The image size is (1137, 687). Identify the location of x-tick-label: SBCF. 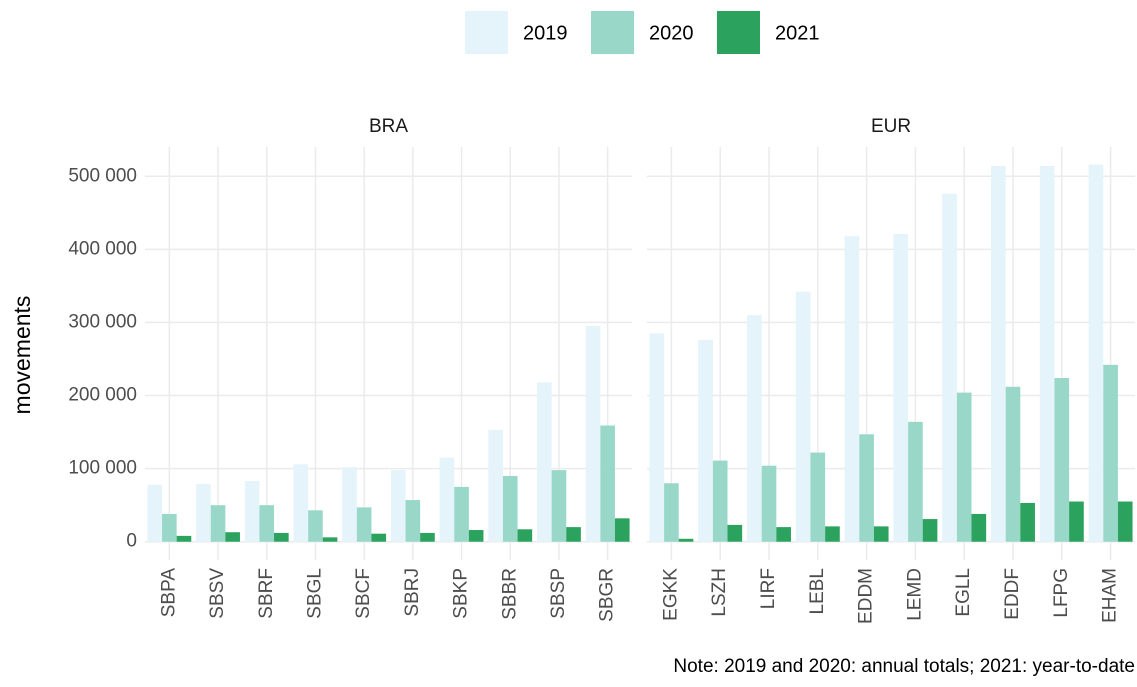
(363, 593).